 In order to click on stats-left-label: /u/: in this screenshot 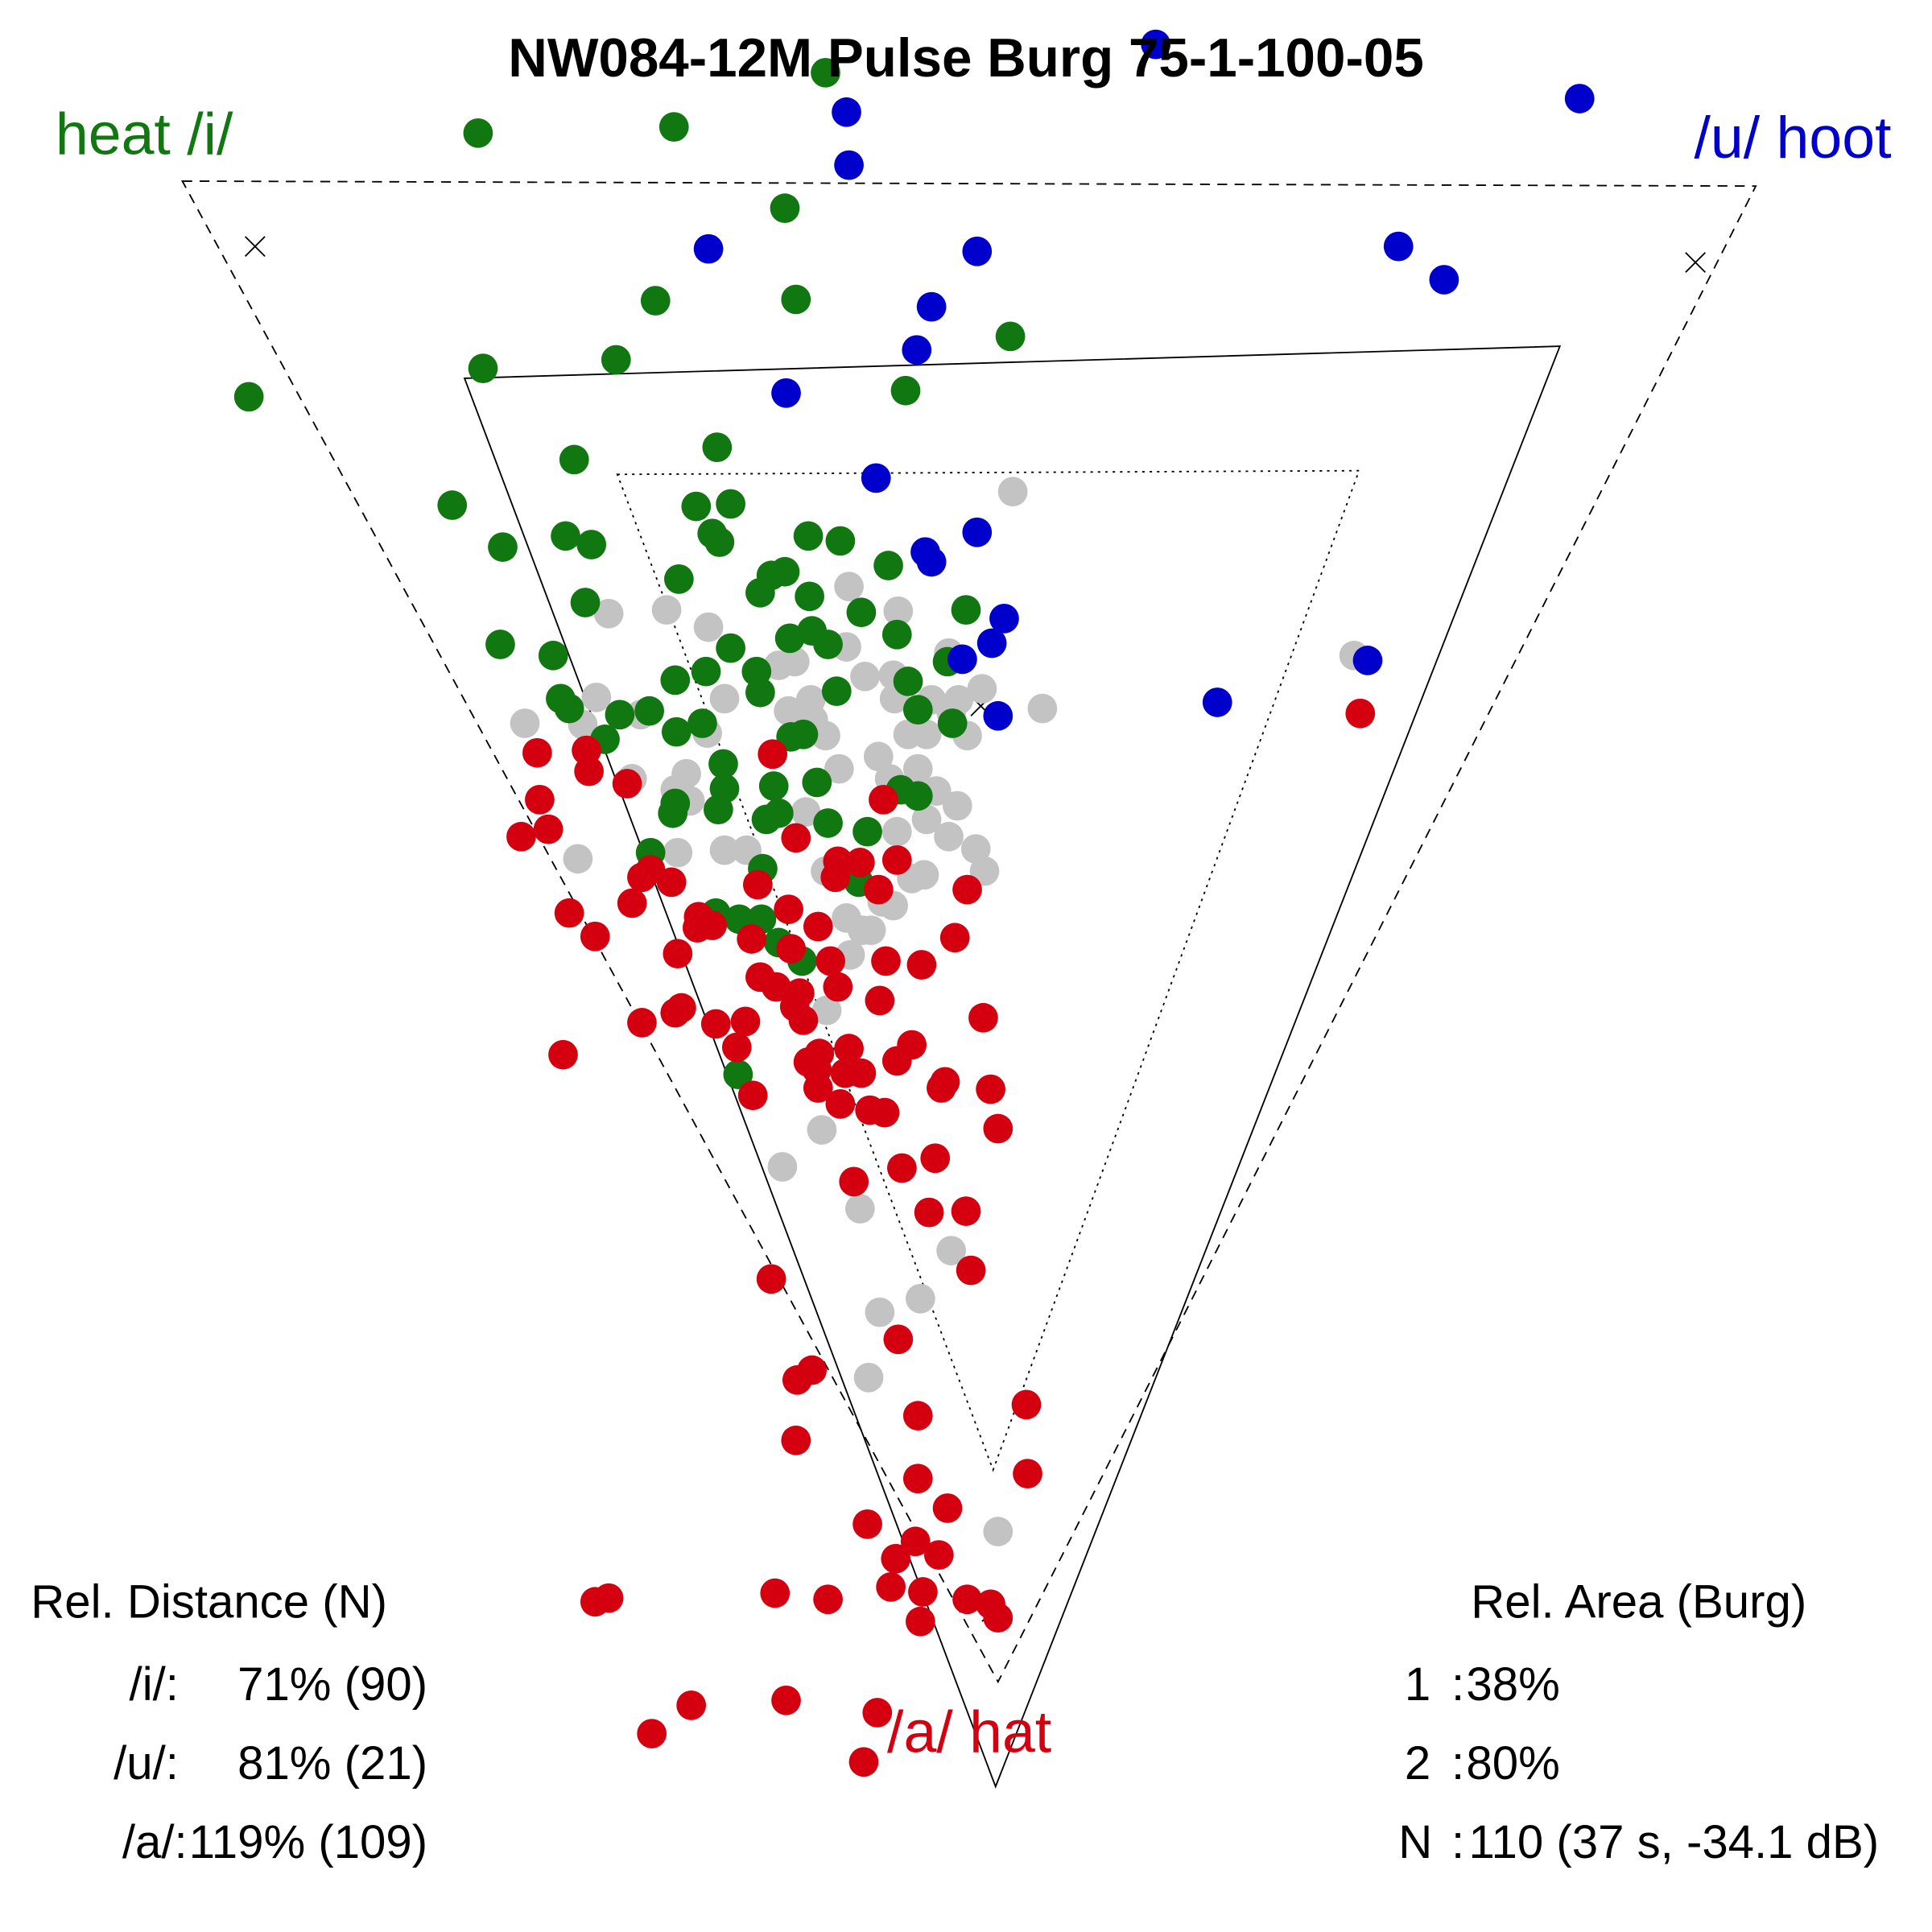, I will do `click(146, 1764)`.